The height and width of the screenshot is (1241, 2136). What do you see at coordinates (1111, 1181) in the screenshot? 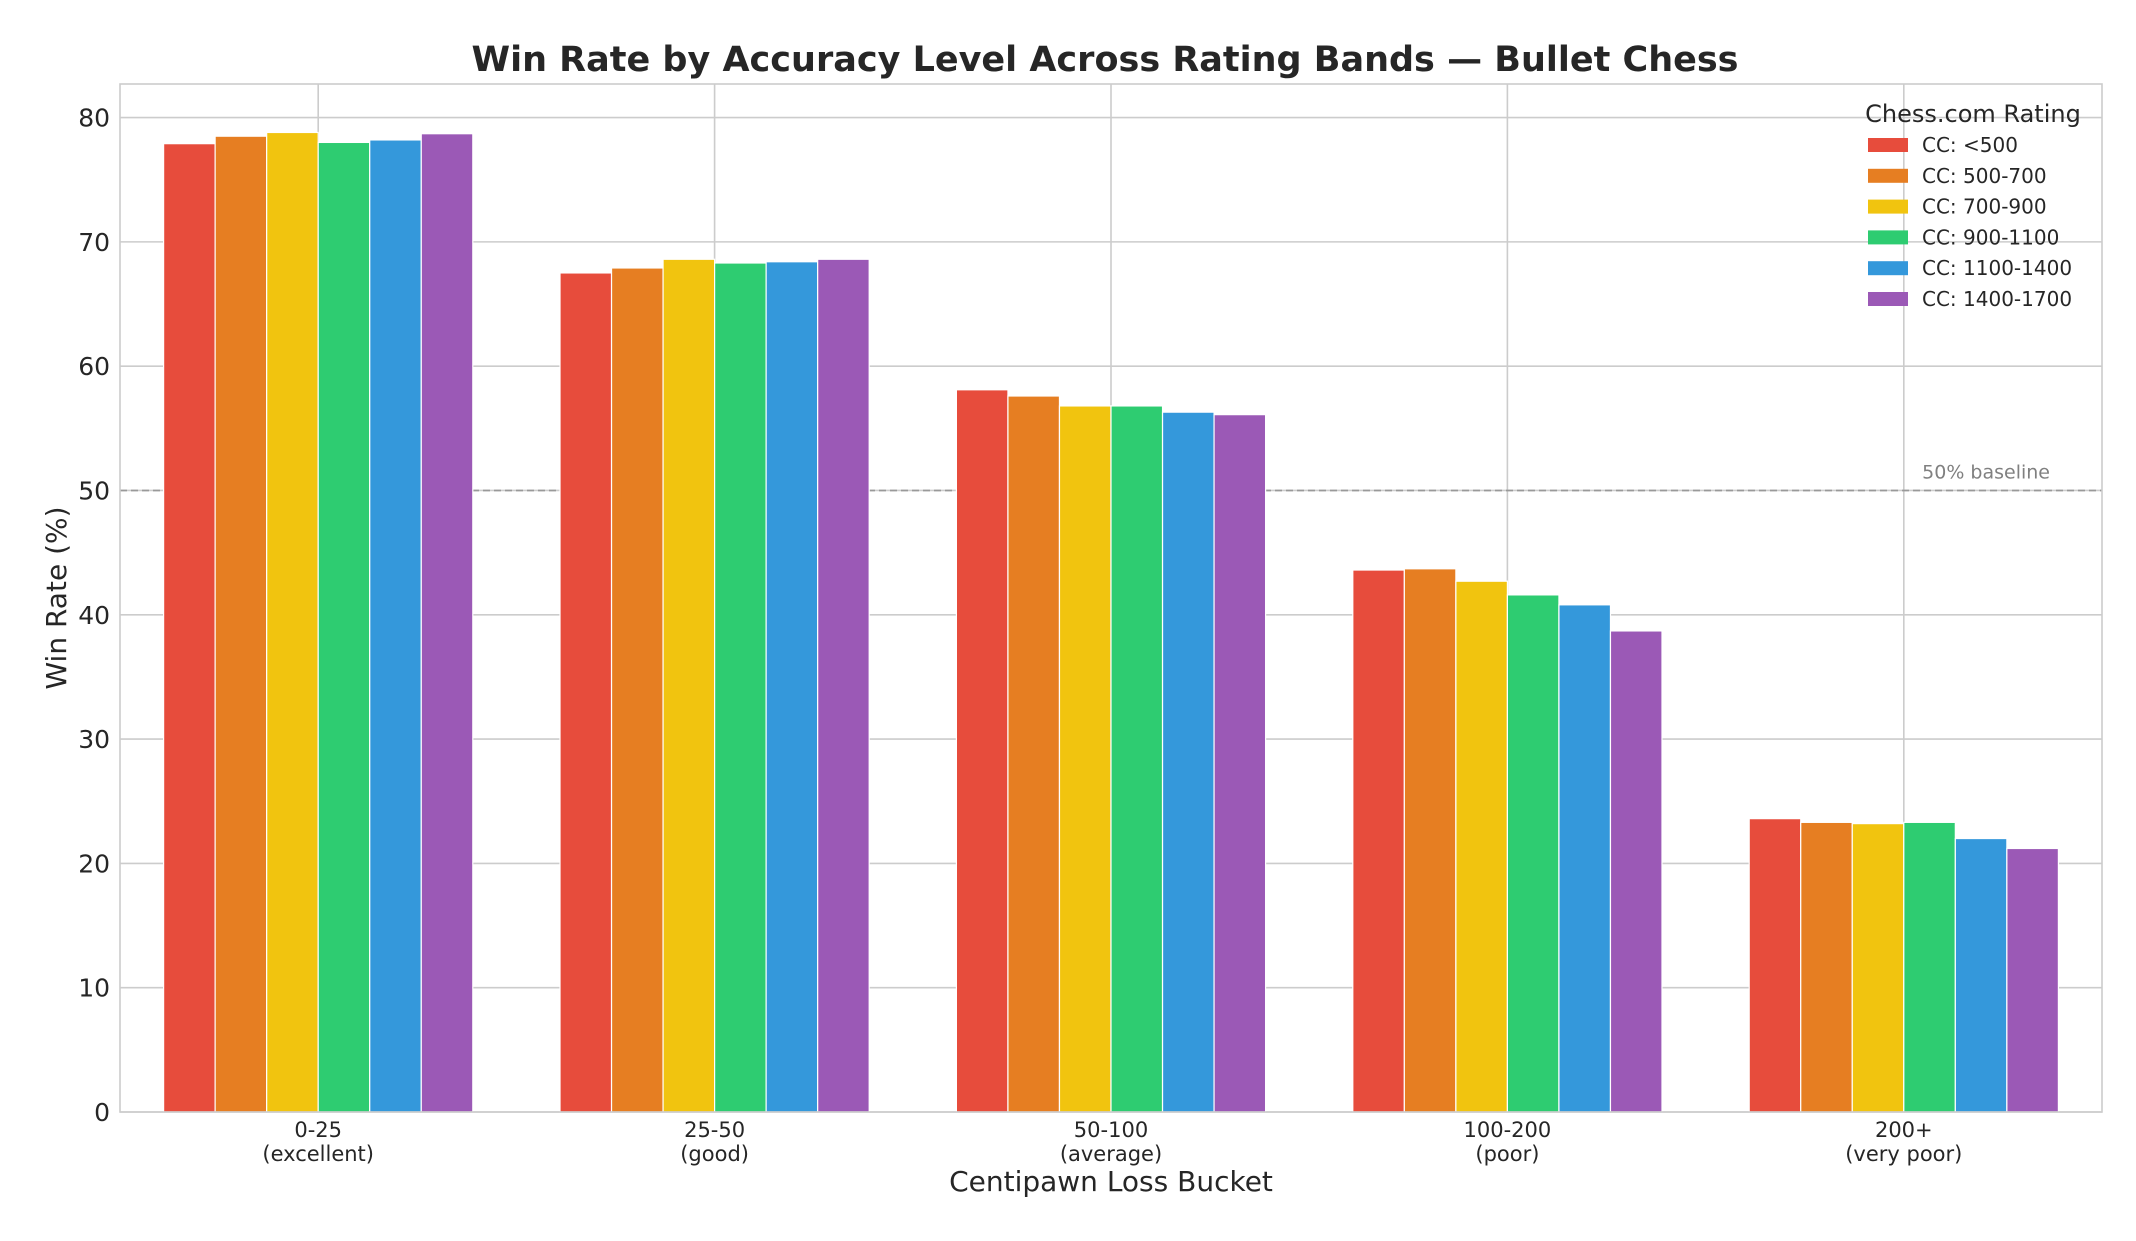
I see `x-axis-label: Centipawn Loss Bucket` at bounding box center [1111, 1181].